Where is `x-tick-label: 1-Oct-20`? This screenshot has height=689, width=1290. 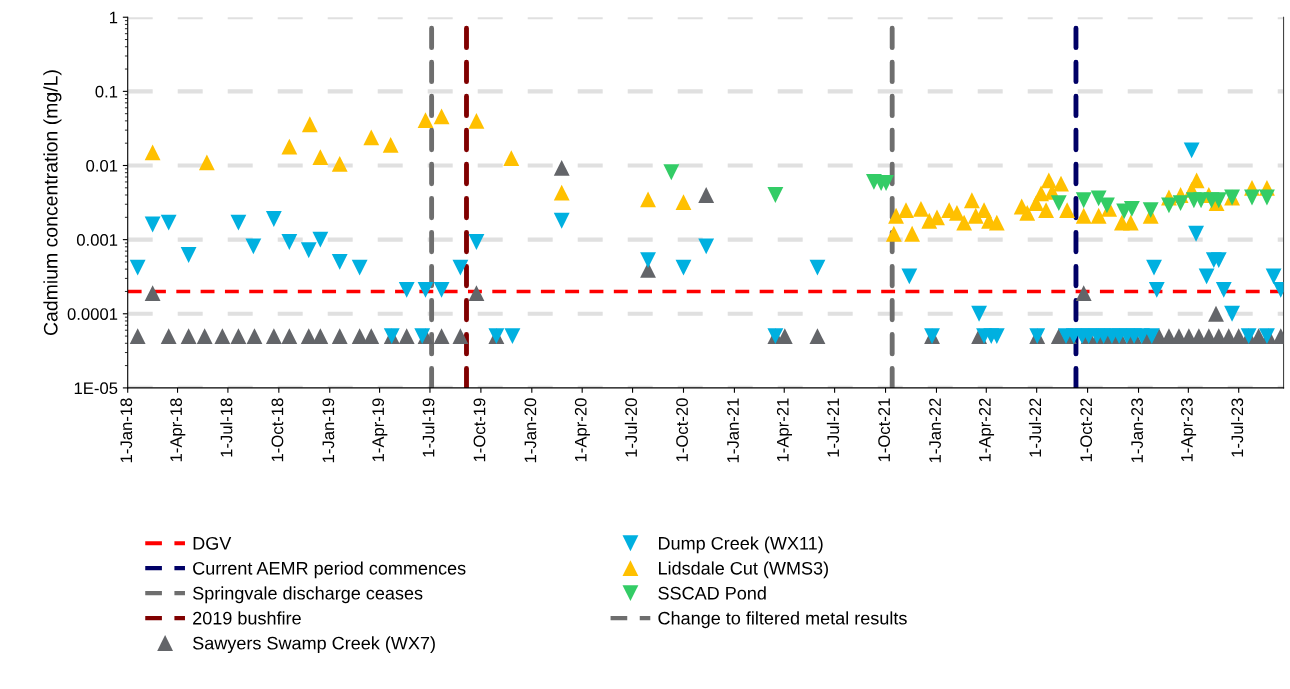 x-tick-label: 1-Oct-20 is located at coordinates (682, 430).